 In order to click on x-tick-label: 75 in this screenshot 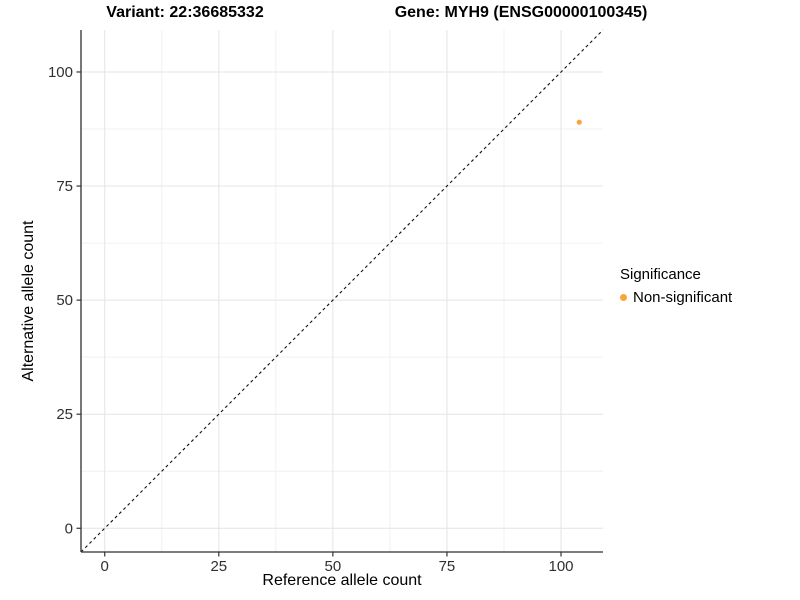, I will do `click(447, 566)`.